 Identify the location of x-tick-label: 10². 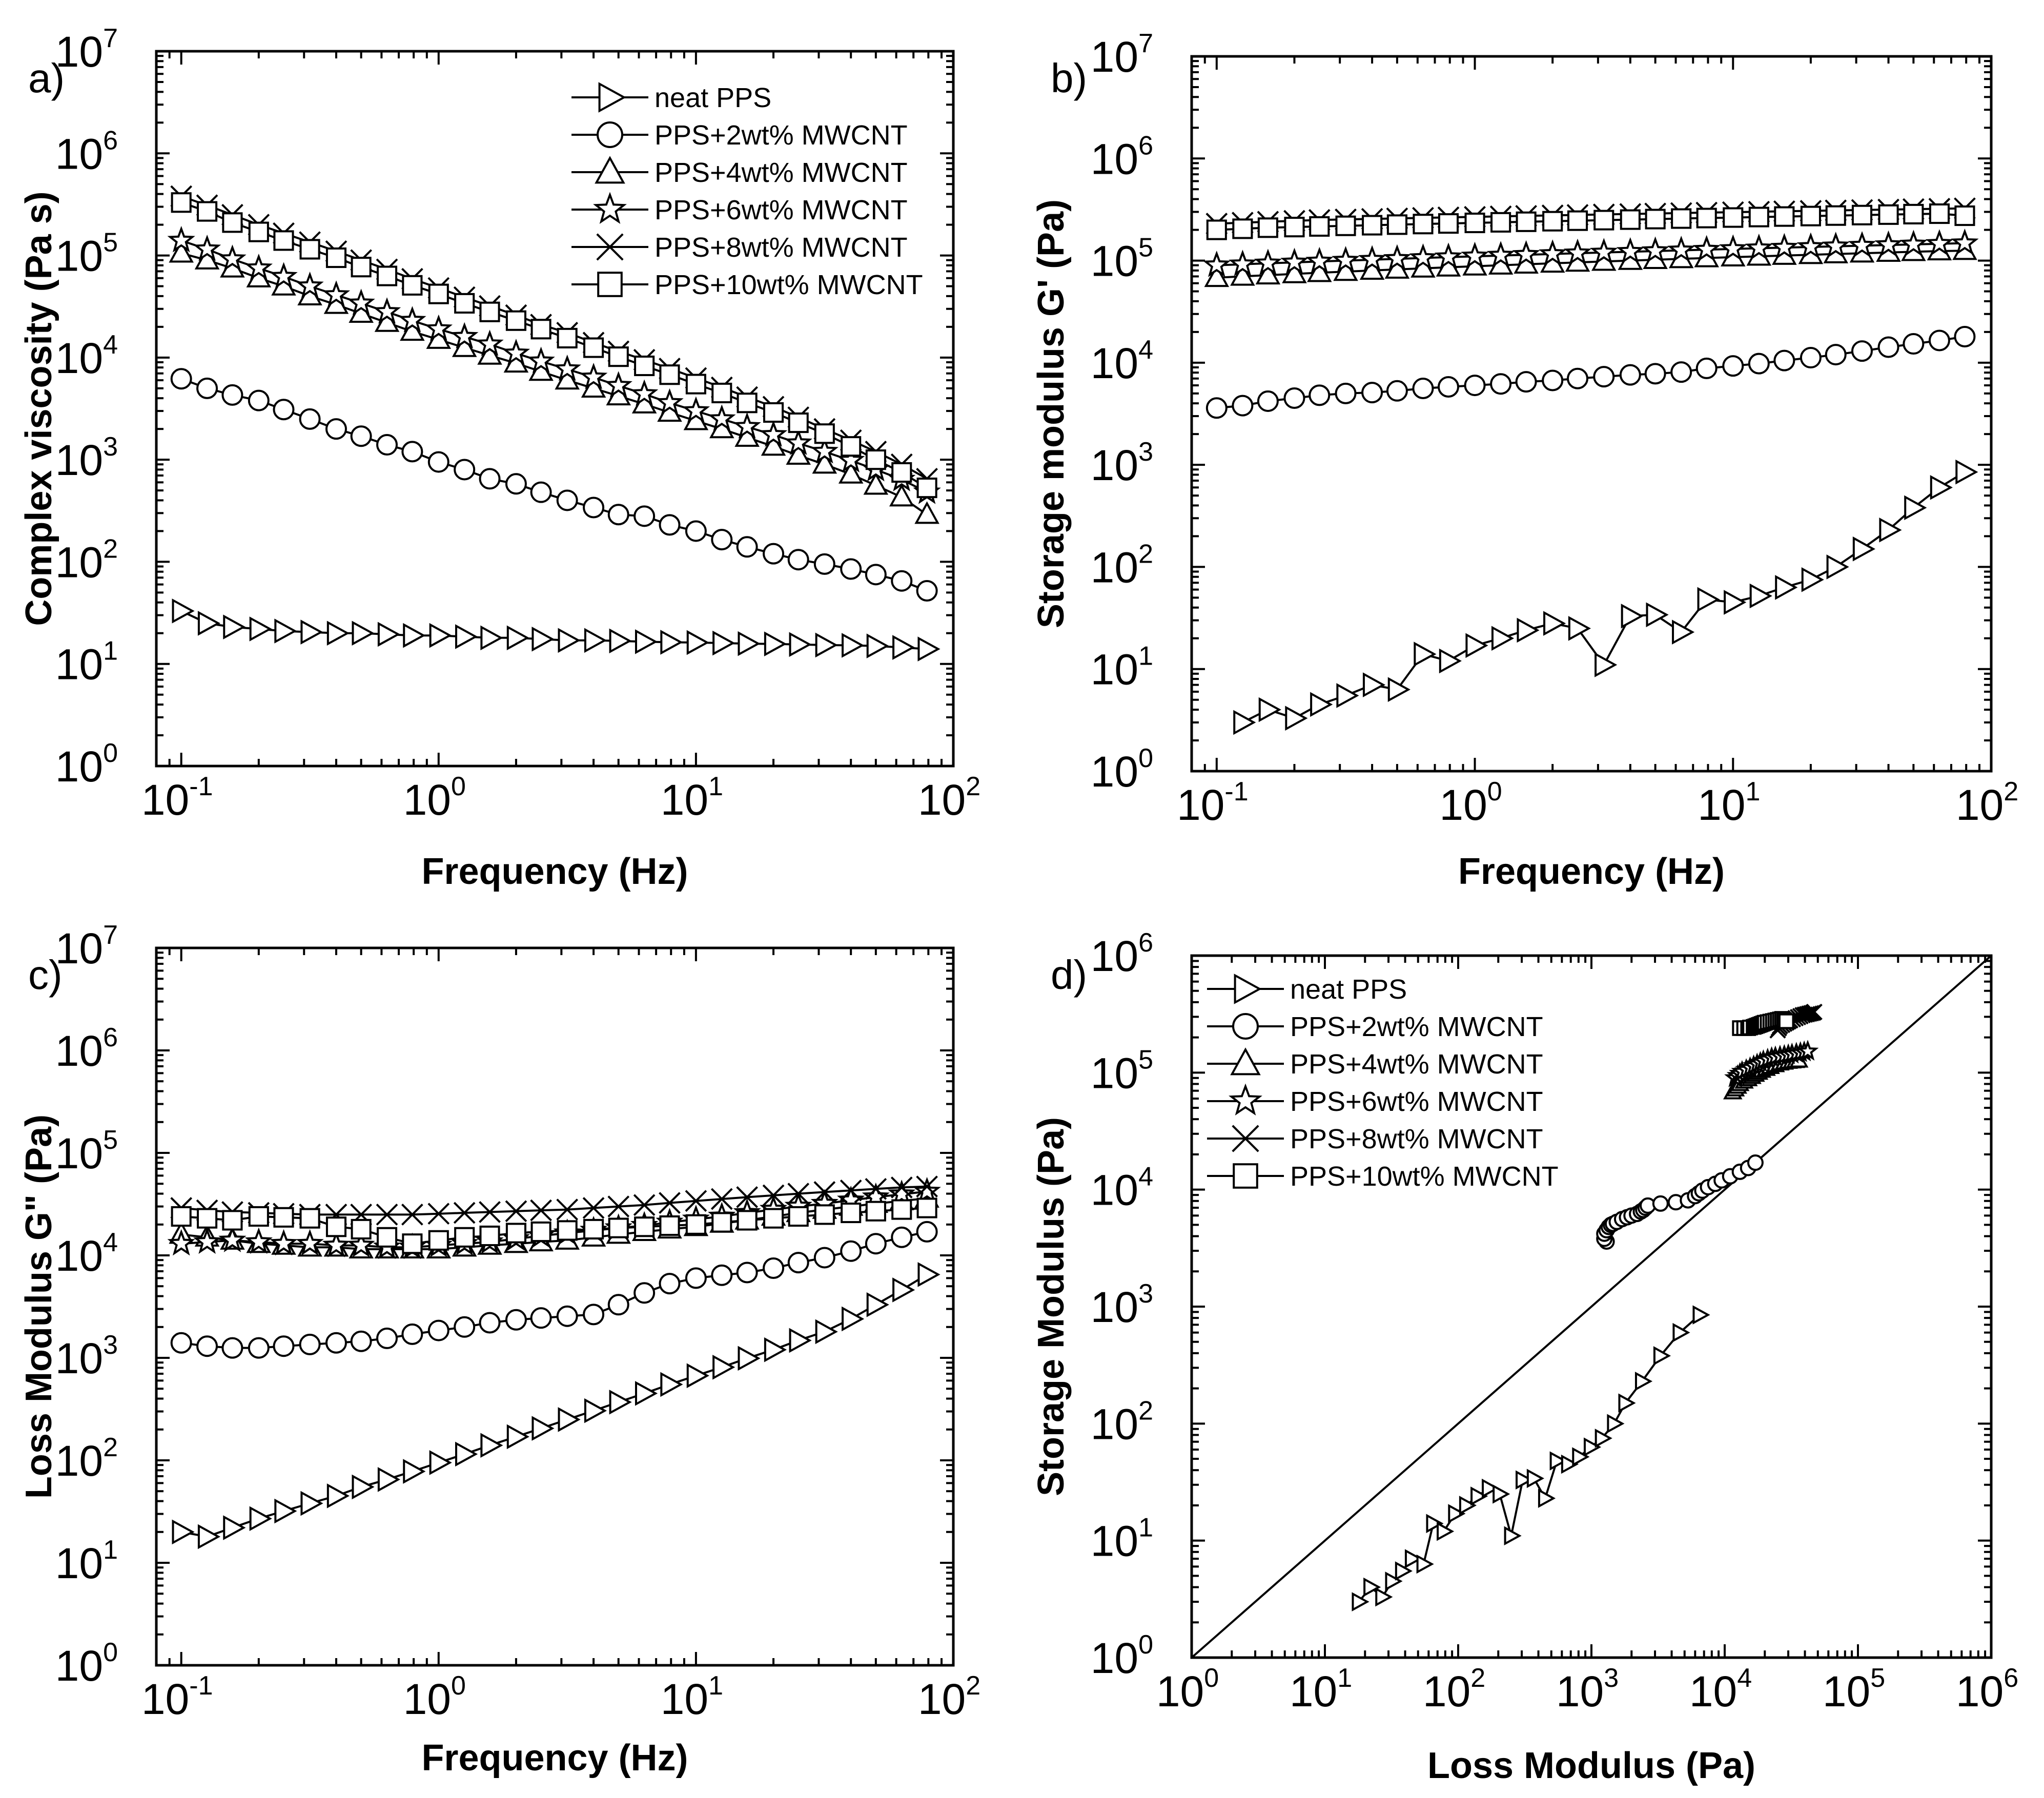
(949, 798).